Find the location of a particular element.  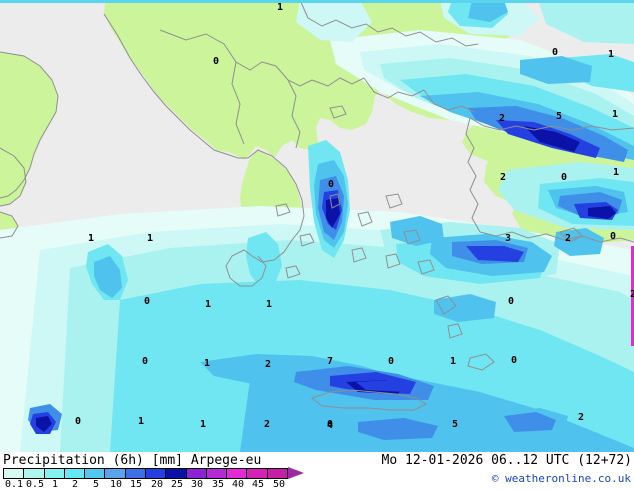

legend-color-bar is located at coordinates (145, 473).